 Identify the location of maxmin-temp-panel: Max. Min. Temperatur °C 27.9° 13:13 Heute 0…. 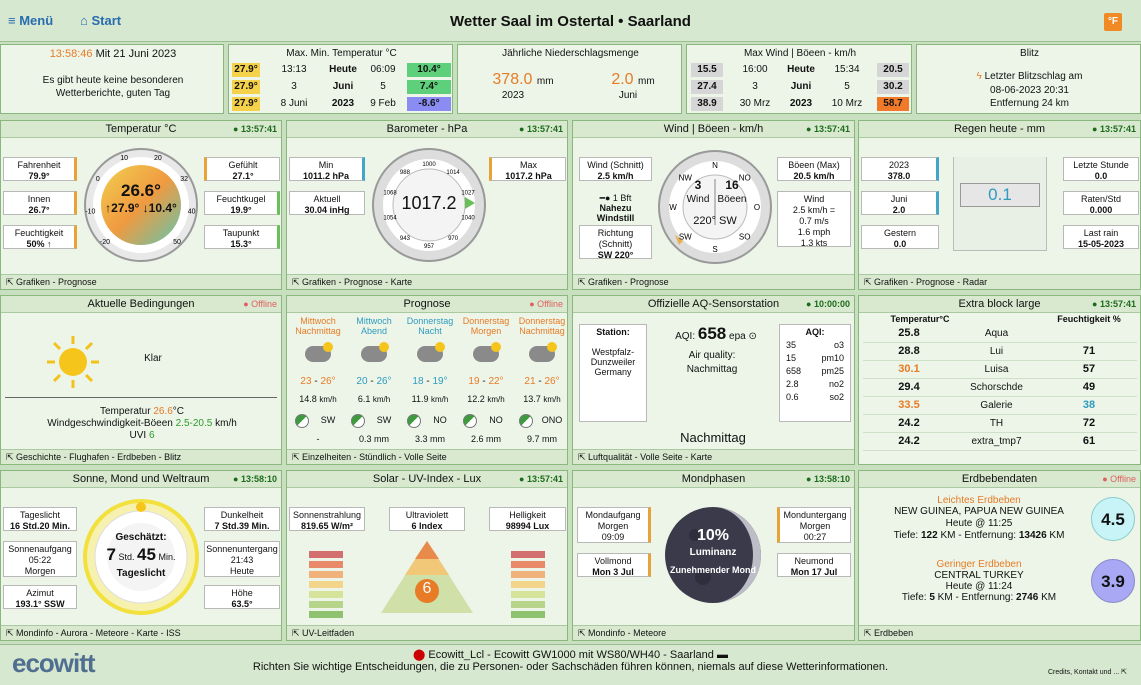
(340, 79).